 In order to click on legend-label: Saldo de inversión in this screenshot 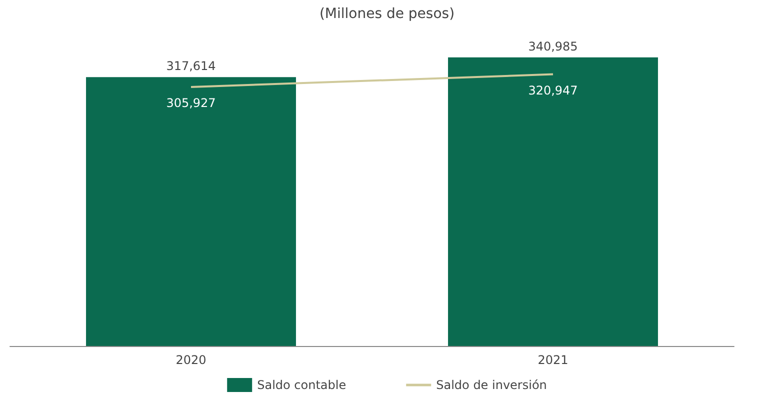, I will do `click(491, 385)`.